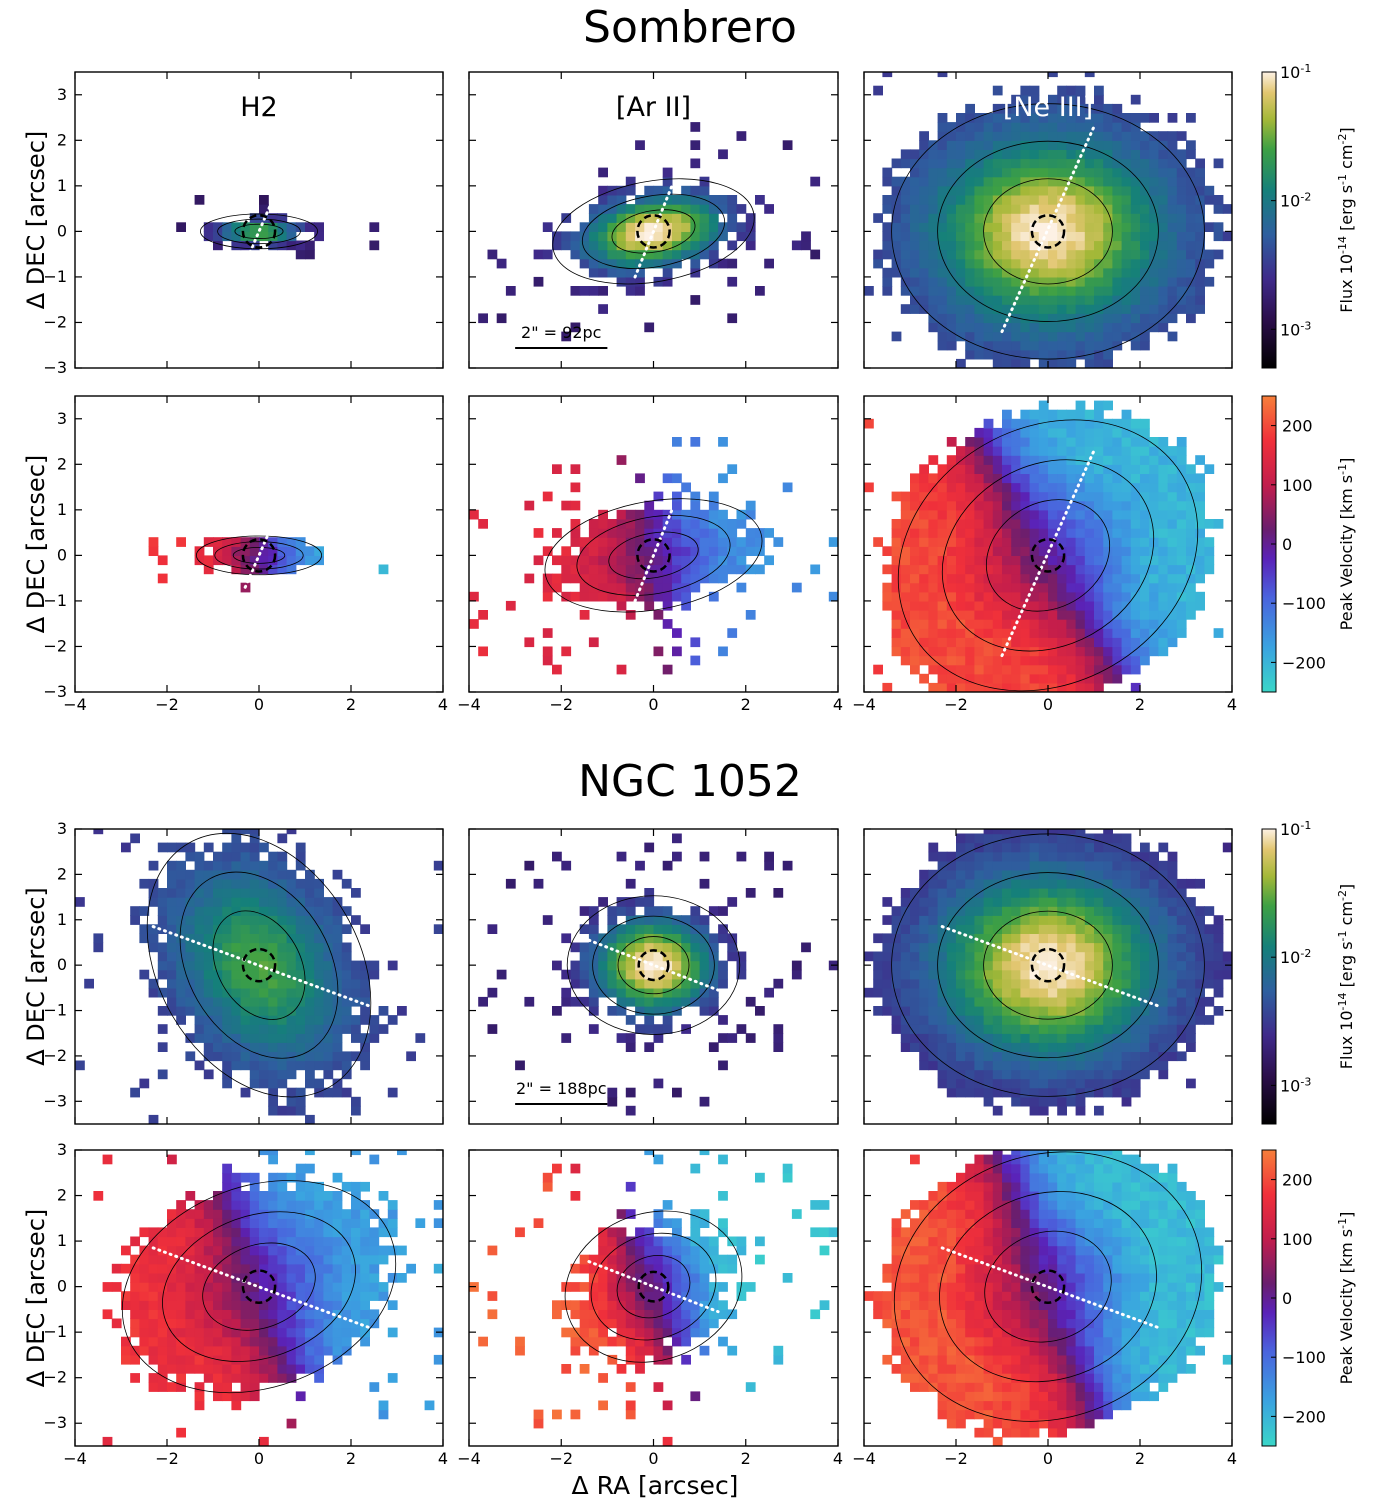 The height and width of the screenshot is (1500, 1384). What do you see at coordinates (55, 367) in the screenshot?
I see `y-tick-label: −3` at bounding box center [55, 367].